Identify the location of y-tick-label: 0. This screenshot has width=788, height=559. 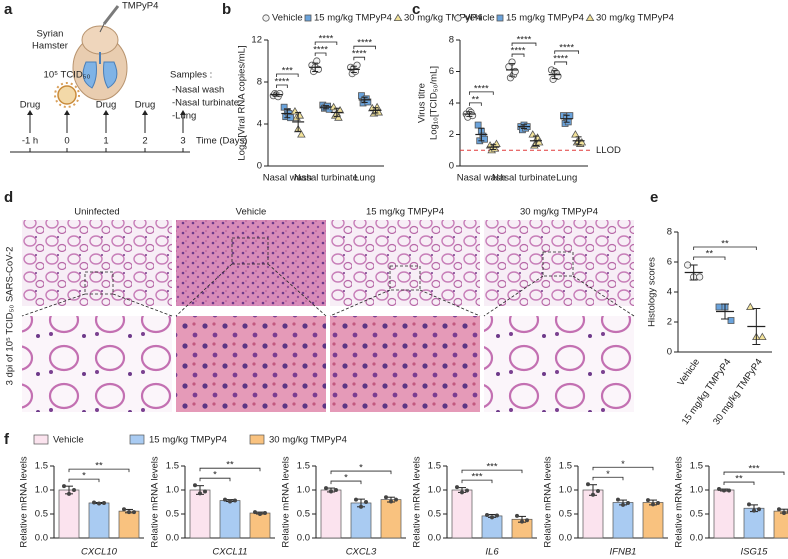
(259, 166).